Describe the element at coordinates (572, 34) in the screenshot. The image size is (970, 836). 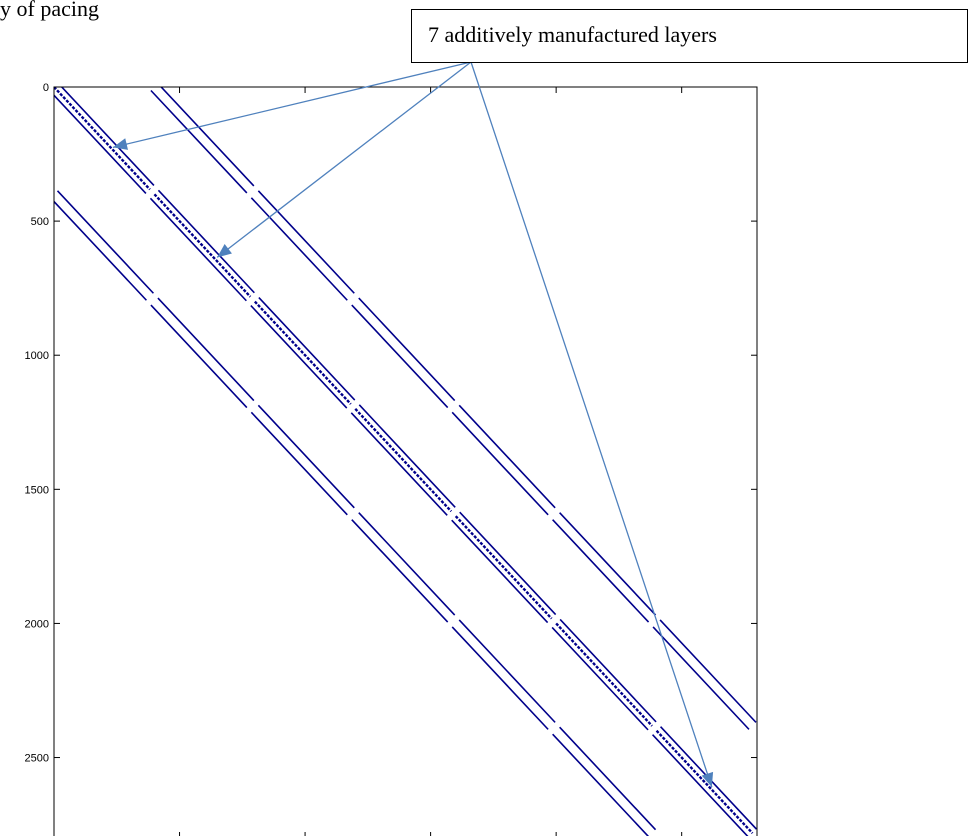
I see `annotation-text: 7 additively manufactured layers` at that location.